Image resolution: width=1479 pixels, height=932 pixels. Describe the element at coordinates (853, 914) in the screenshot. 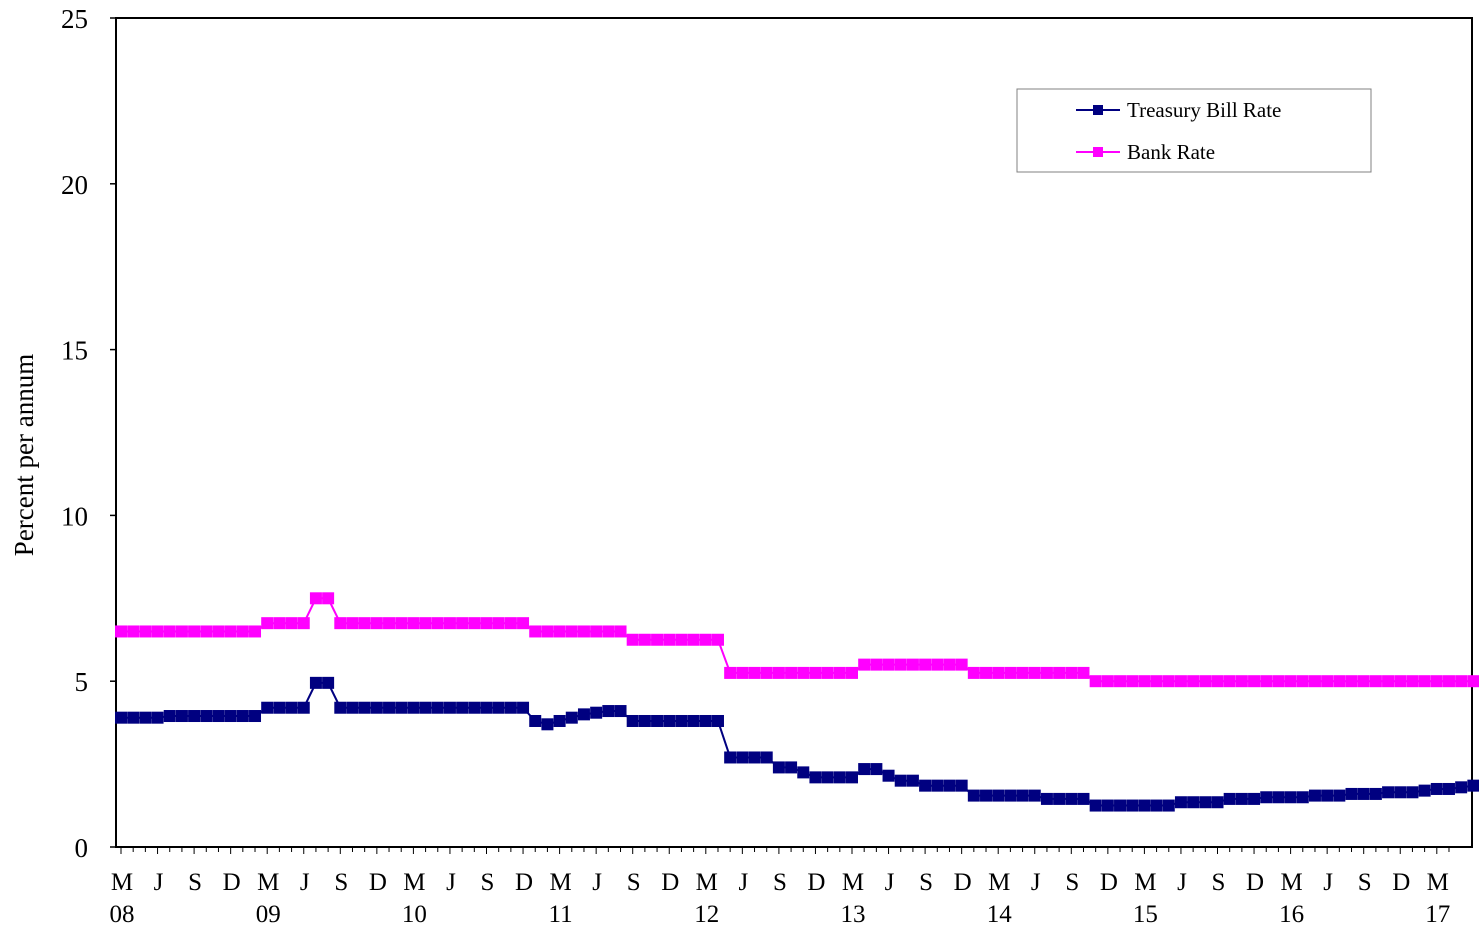

I see `x-year-label: 13` at that location.